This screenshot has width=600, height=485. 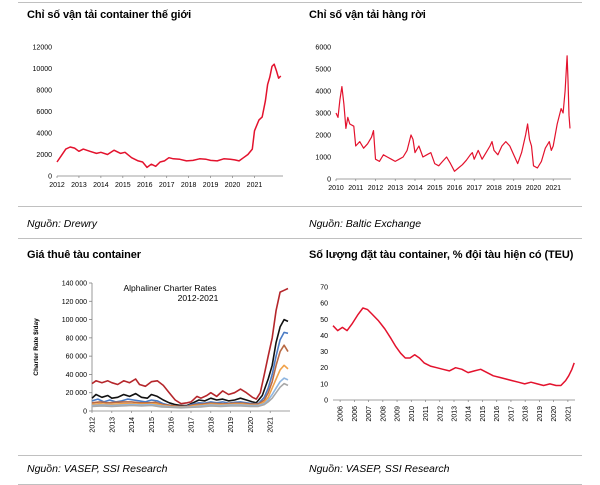 What do you see at coordinates (62, 224) in the screenshot?
I see `panel1-source: Nguồn: Drewry` at bounding box center [62, 224].